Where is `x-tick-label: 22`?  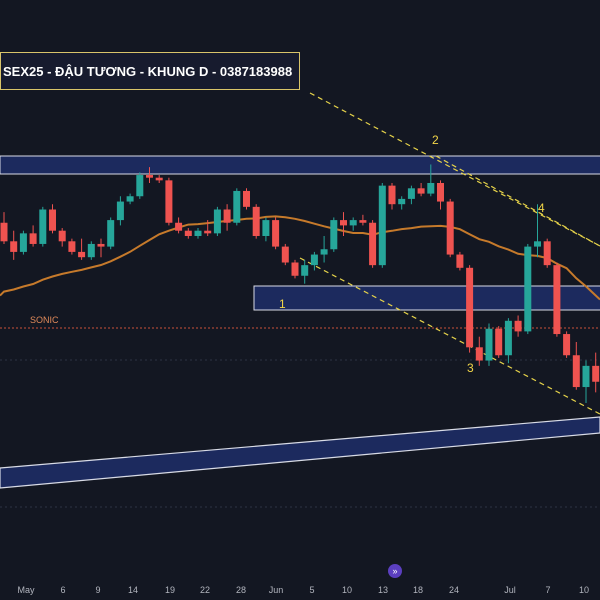 x-tick-label: 22 is located at coordinates (205, 590).